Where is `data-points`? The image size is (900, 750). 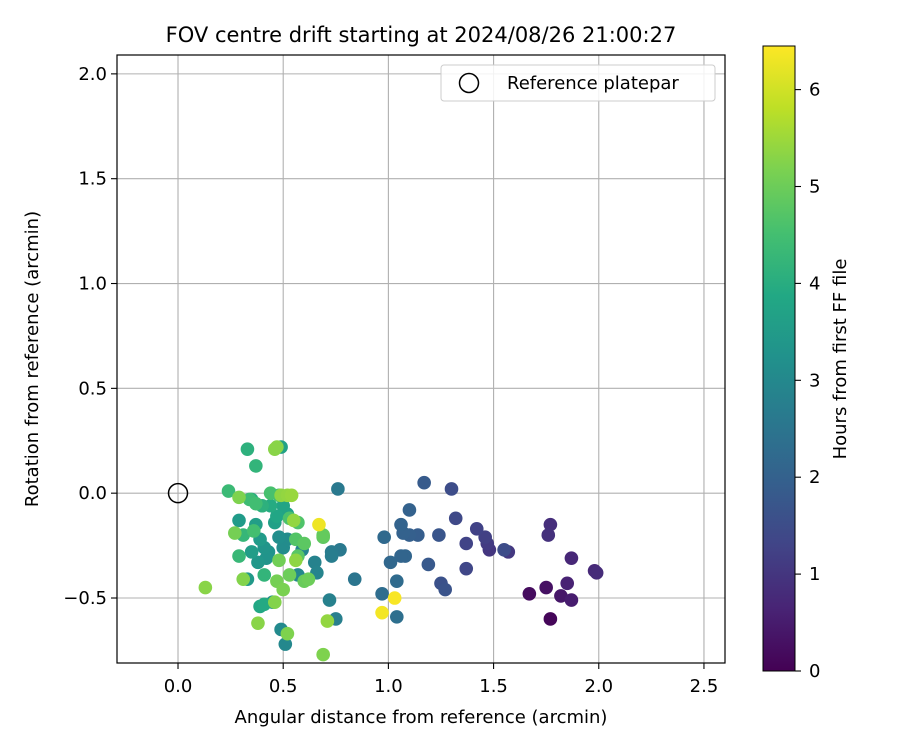
data-points is located at coordinates (401, 551).